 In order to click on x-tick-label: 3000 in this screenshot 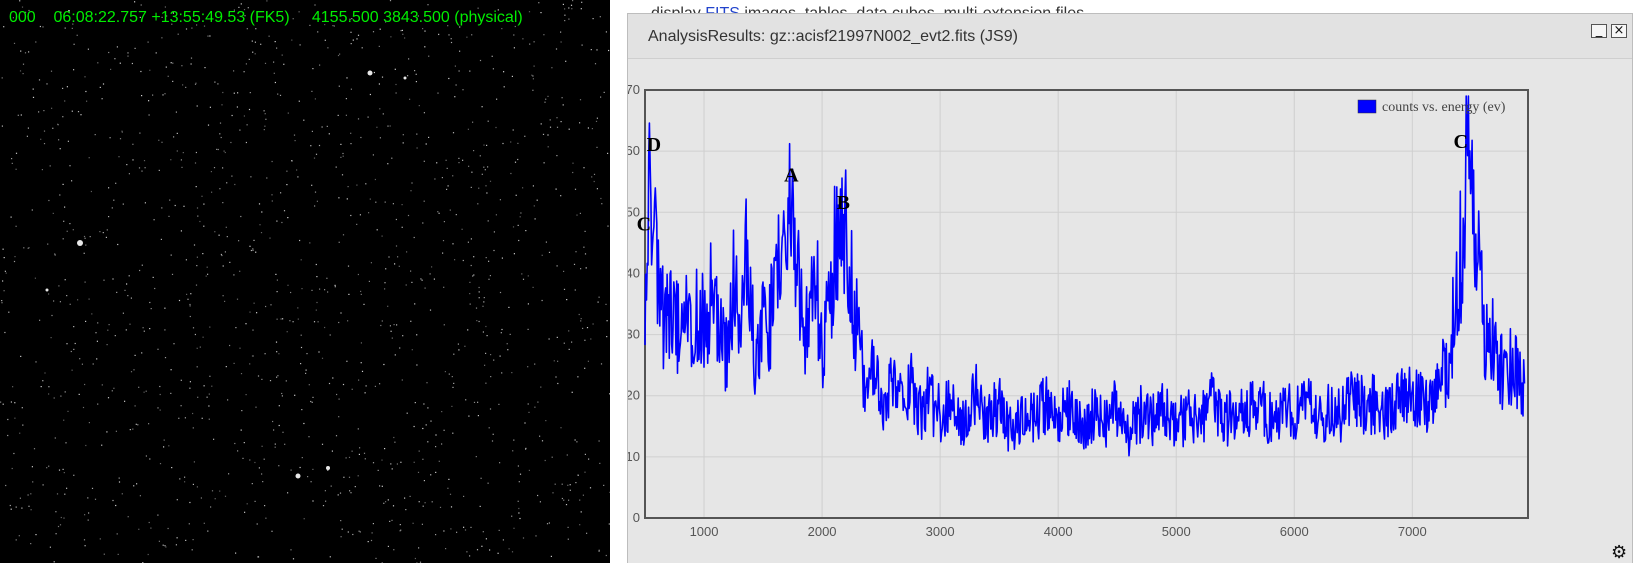, I will do `click(940, 531)`.